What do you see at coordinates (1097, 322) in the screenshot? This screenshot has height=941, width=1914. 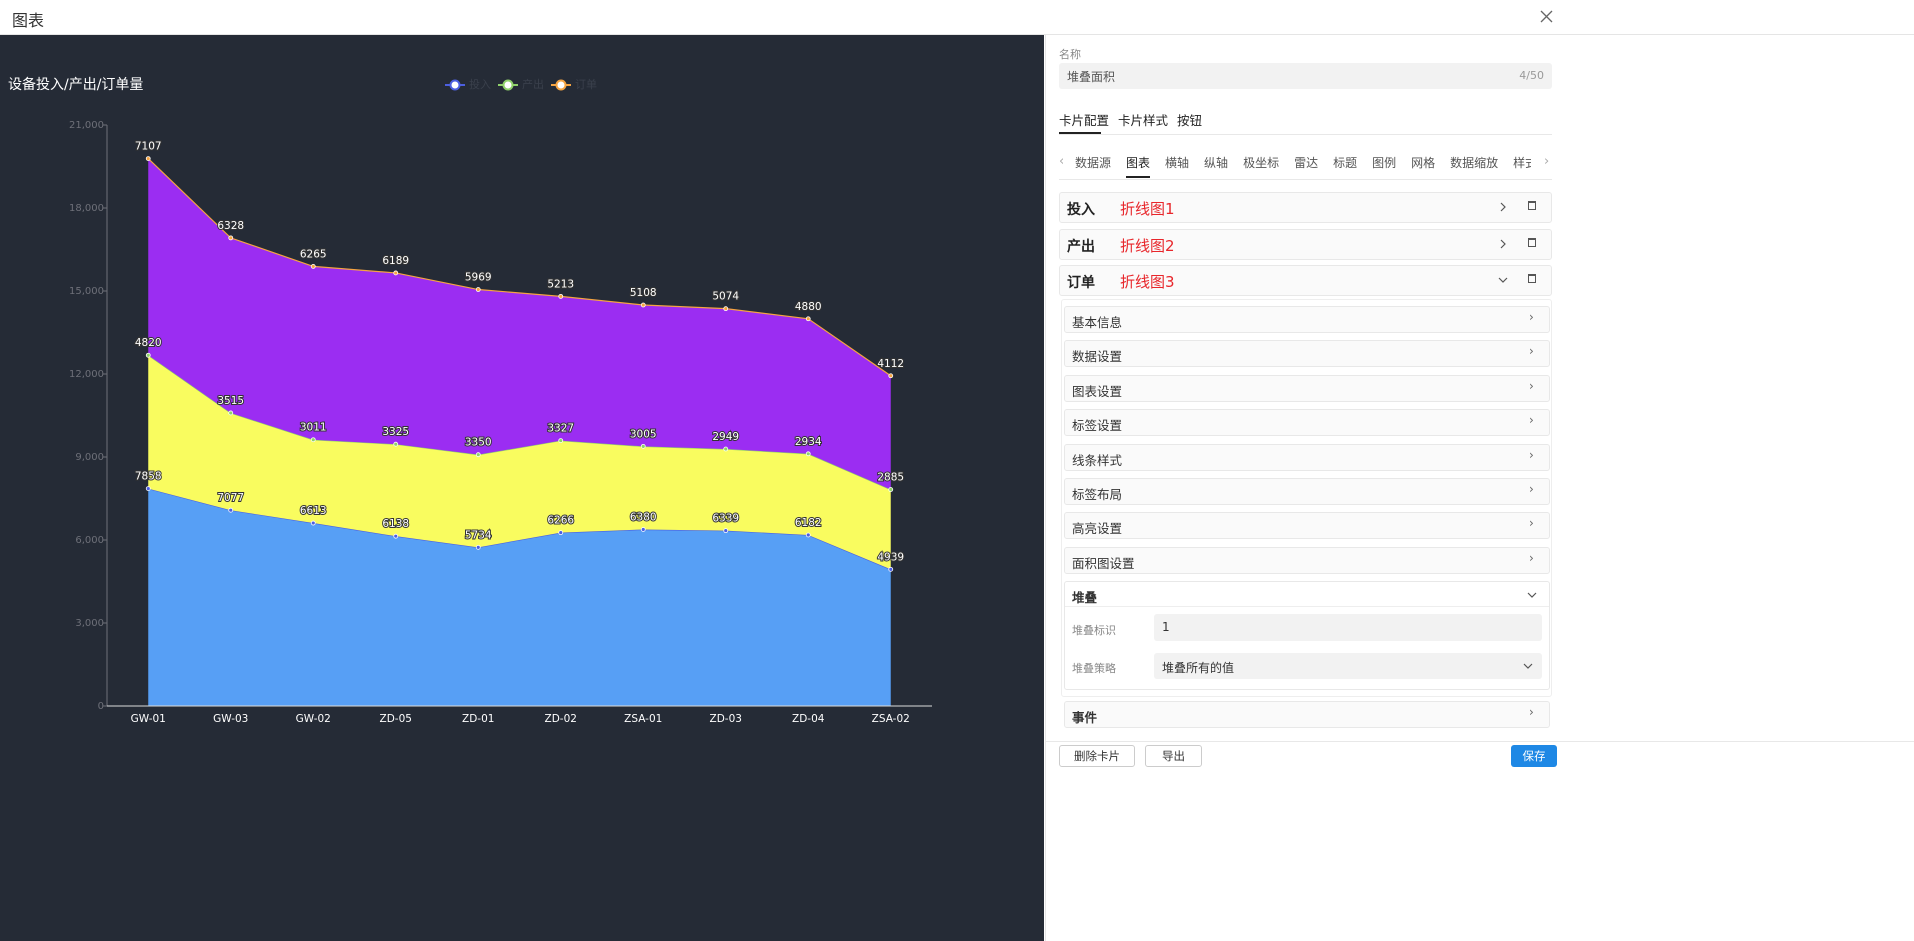 I see `section-title: 基本信息` at bounding box center [1097, 322].